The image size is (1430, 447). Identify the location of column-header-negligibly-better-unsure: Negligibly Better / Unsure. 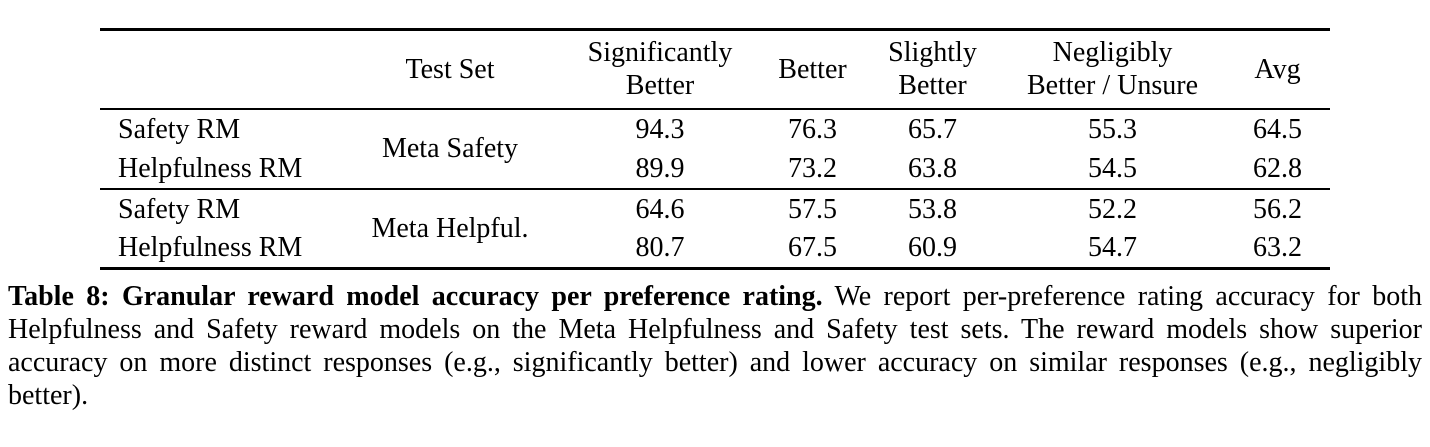
(1112, 69).